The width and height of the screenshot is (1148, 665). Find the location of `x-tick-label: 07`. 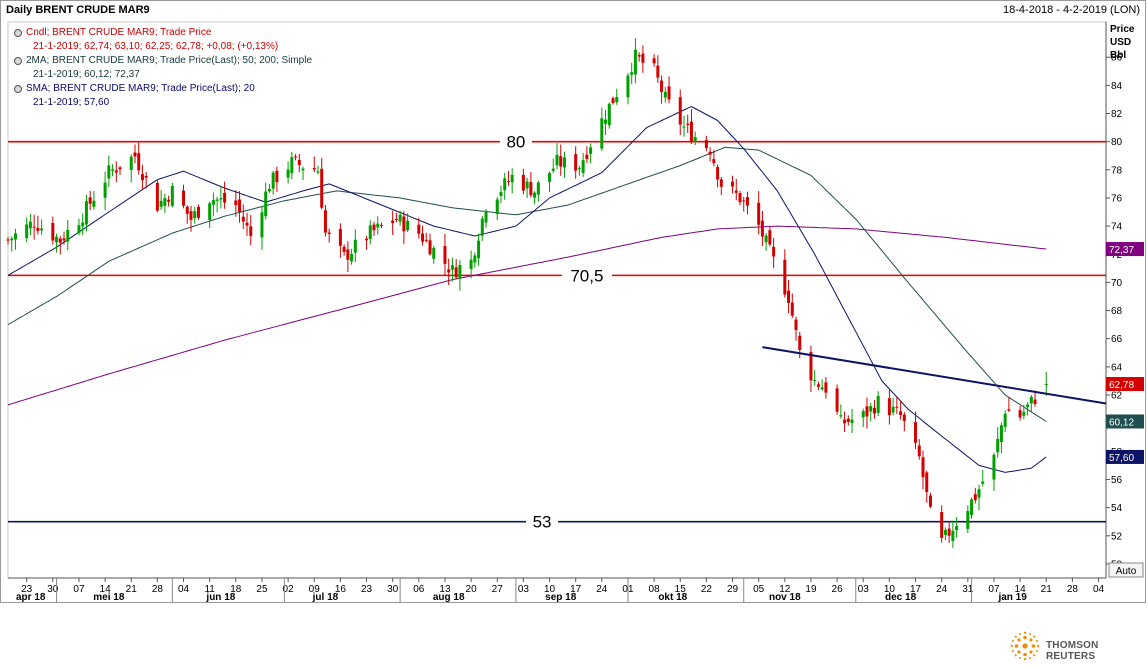

x-tick-label: 07 is located at coordinates (994, 589).